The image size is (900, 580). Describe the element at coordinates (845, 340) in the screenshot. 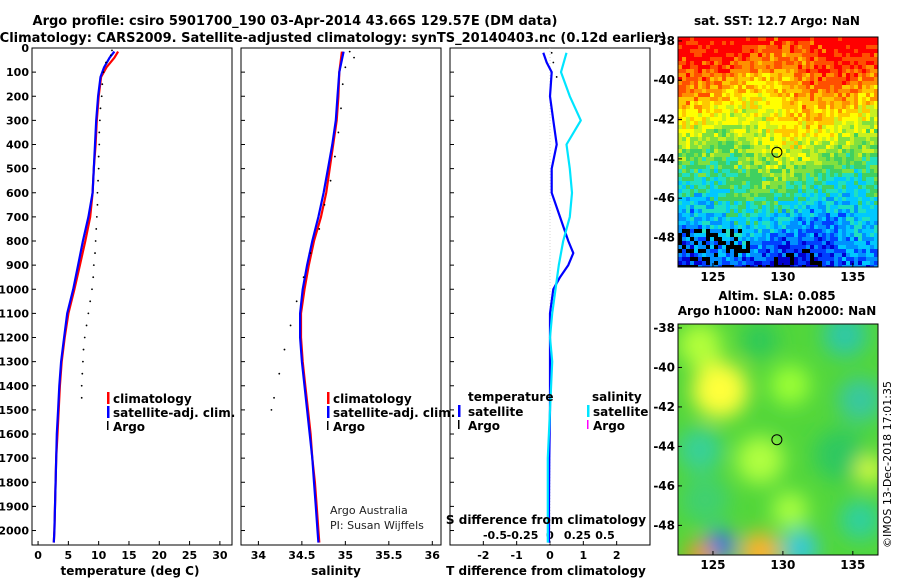

I see `sla-blob` at that location.